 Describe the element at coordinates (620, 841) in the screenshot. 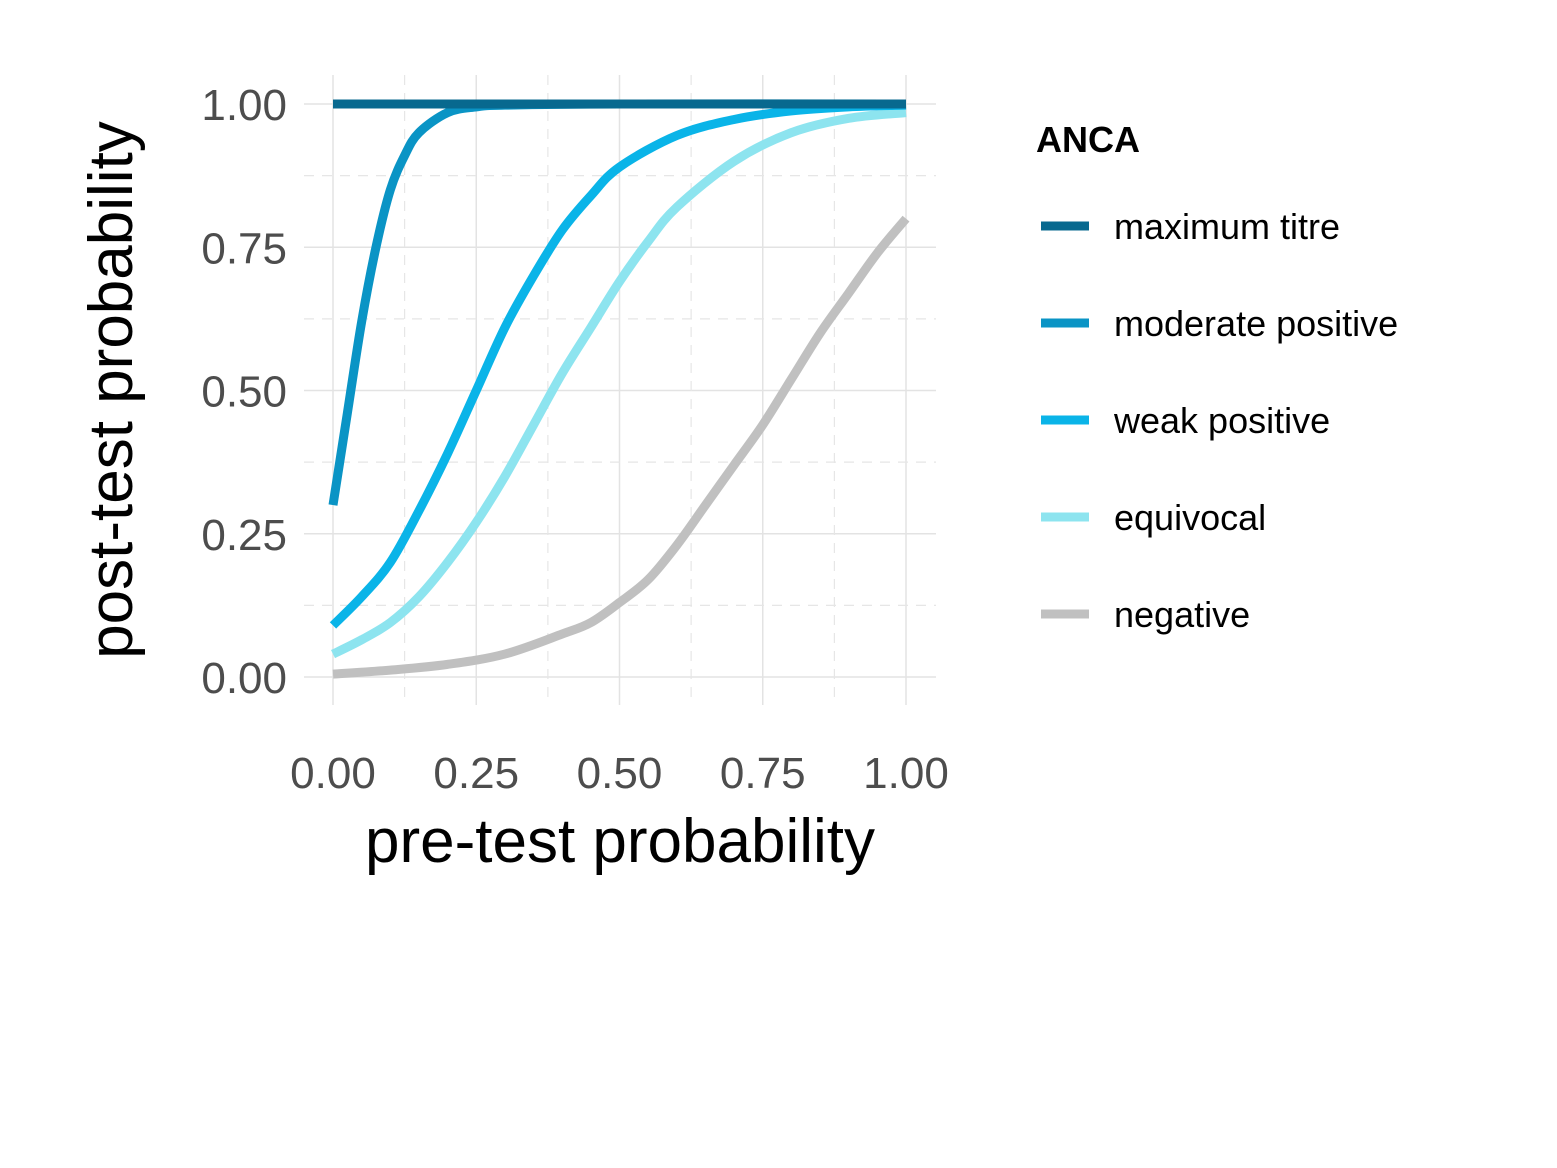

I see `x-axis-title: pre-test probability` at that location.